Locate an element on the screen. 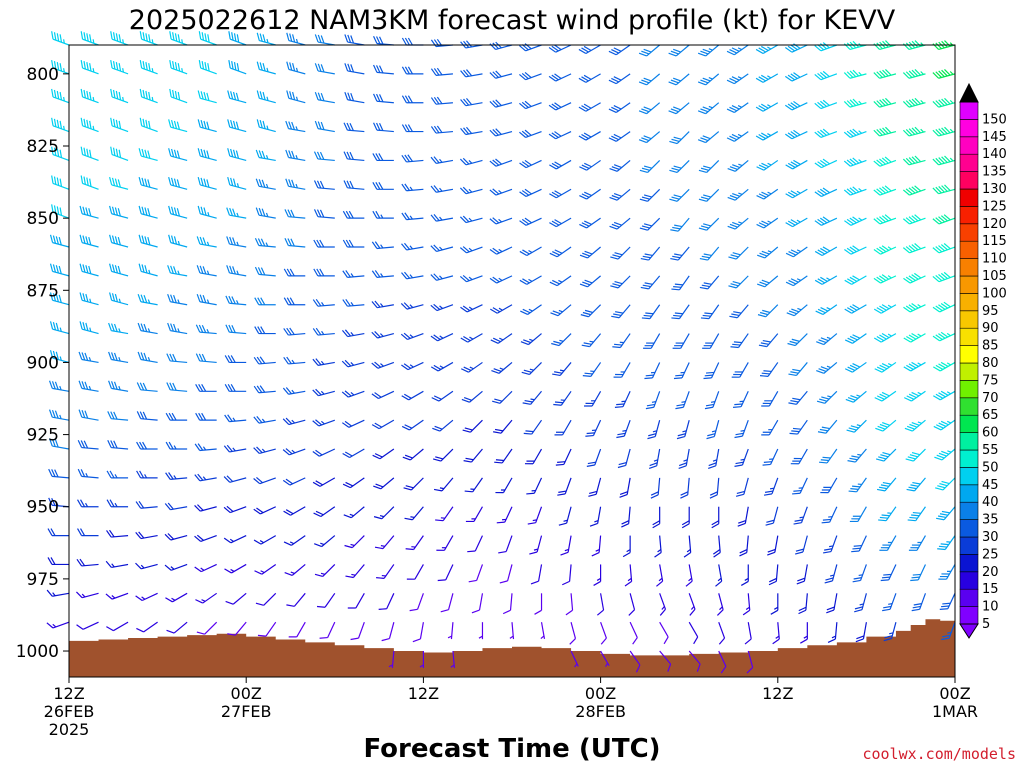  colorbar-label: 115 is located at coordinates (994, 241).